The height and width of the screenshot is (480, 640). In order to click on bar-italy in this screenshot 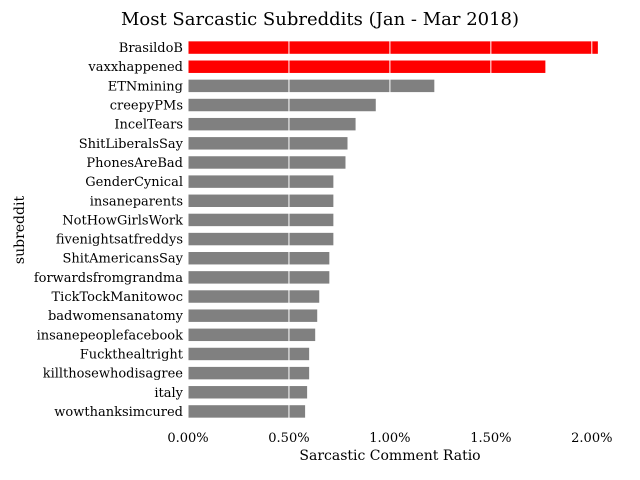, I will do `click(248, 392)`.